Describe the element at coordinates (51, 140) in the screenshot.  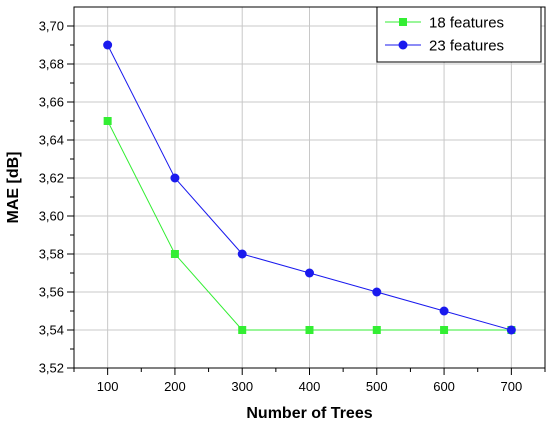
I see `y-tick-label: 3,64` at that location.